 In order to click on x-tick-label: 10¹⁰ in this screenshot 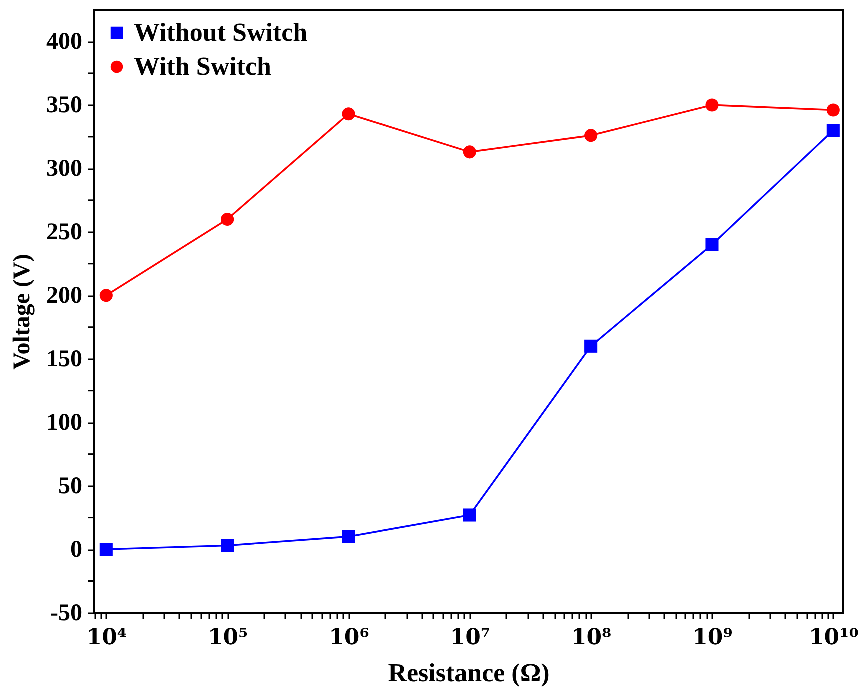, I will do `click(834, 637)`.